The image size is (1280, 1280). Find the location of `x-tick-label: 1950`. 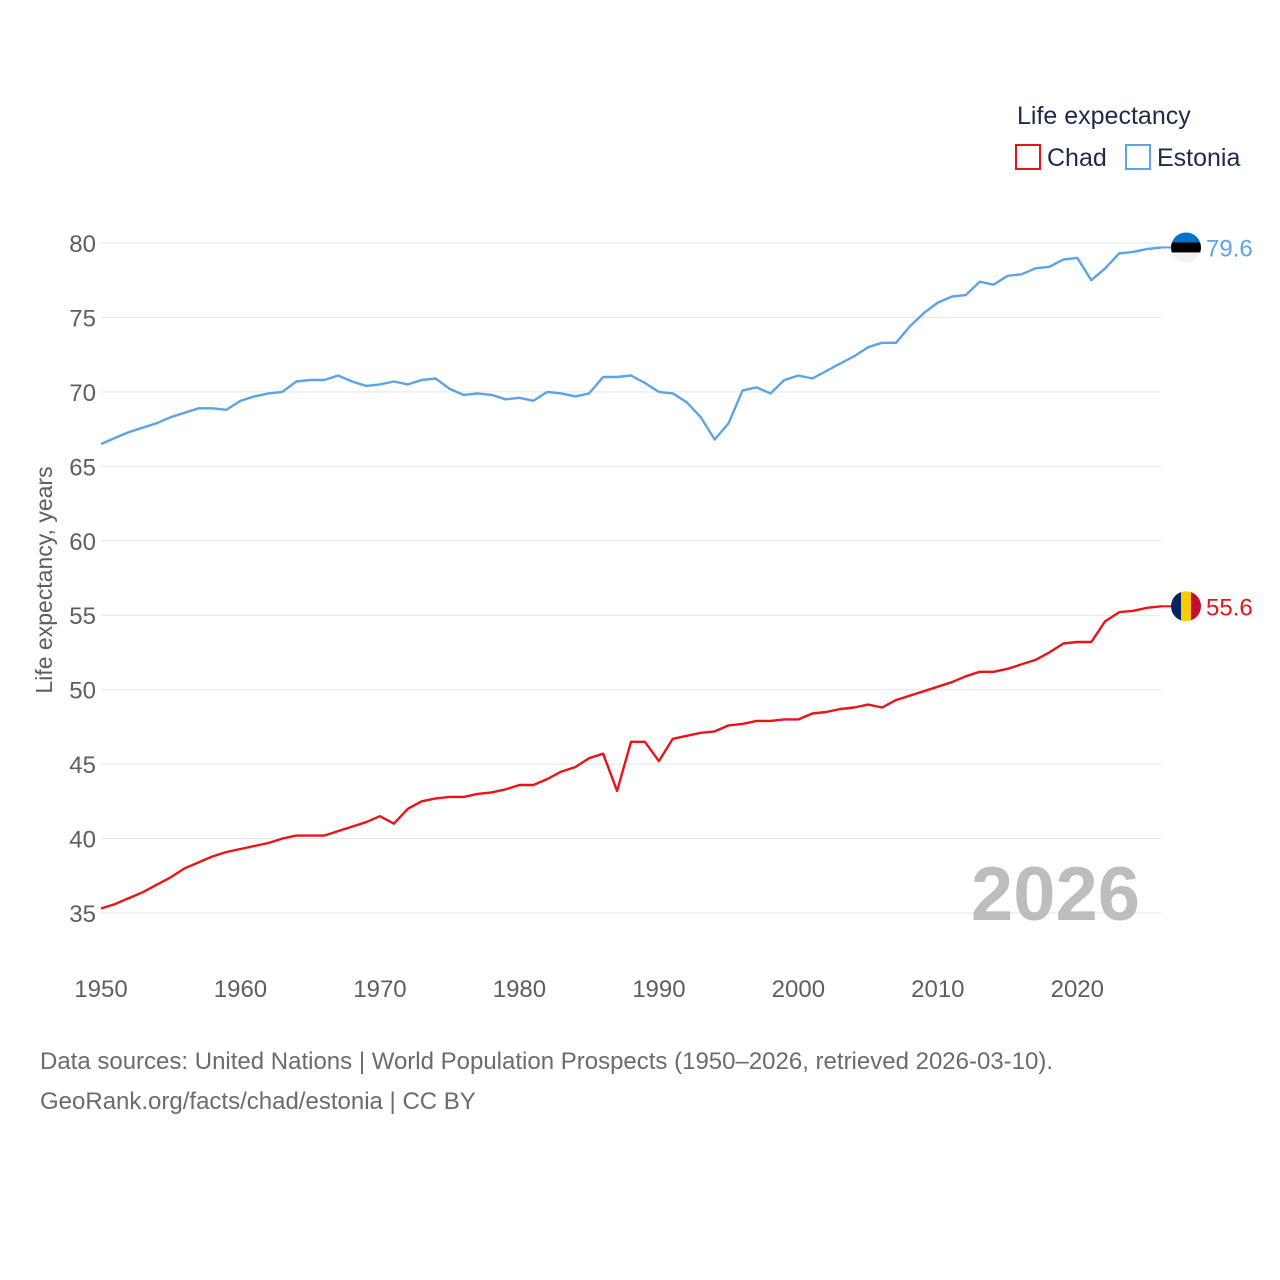

x-tick-label: 1950 is located at coordinates (100, 989).